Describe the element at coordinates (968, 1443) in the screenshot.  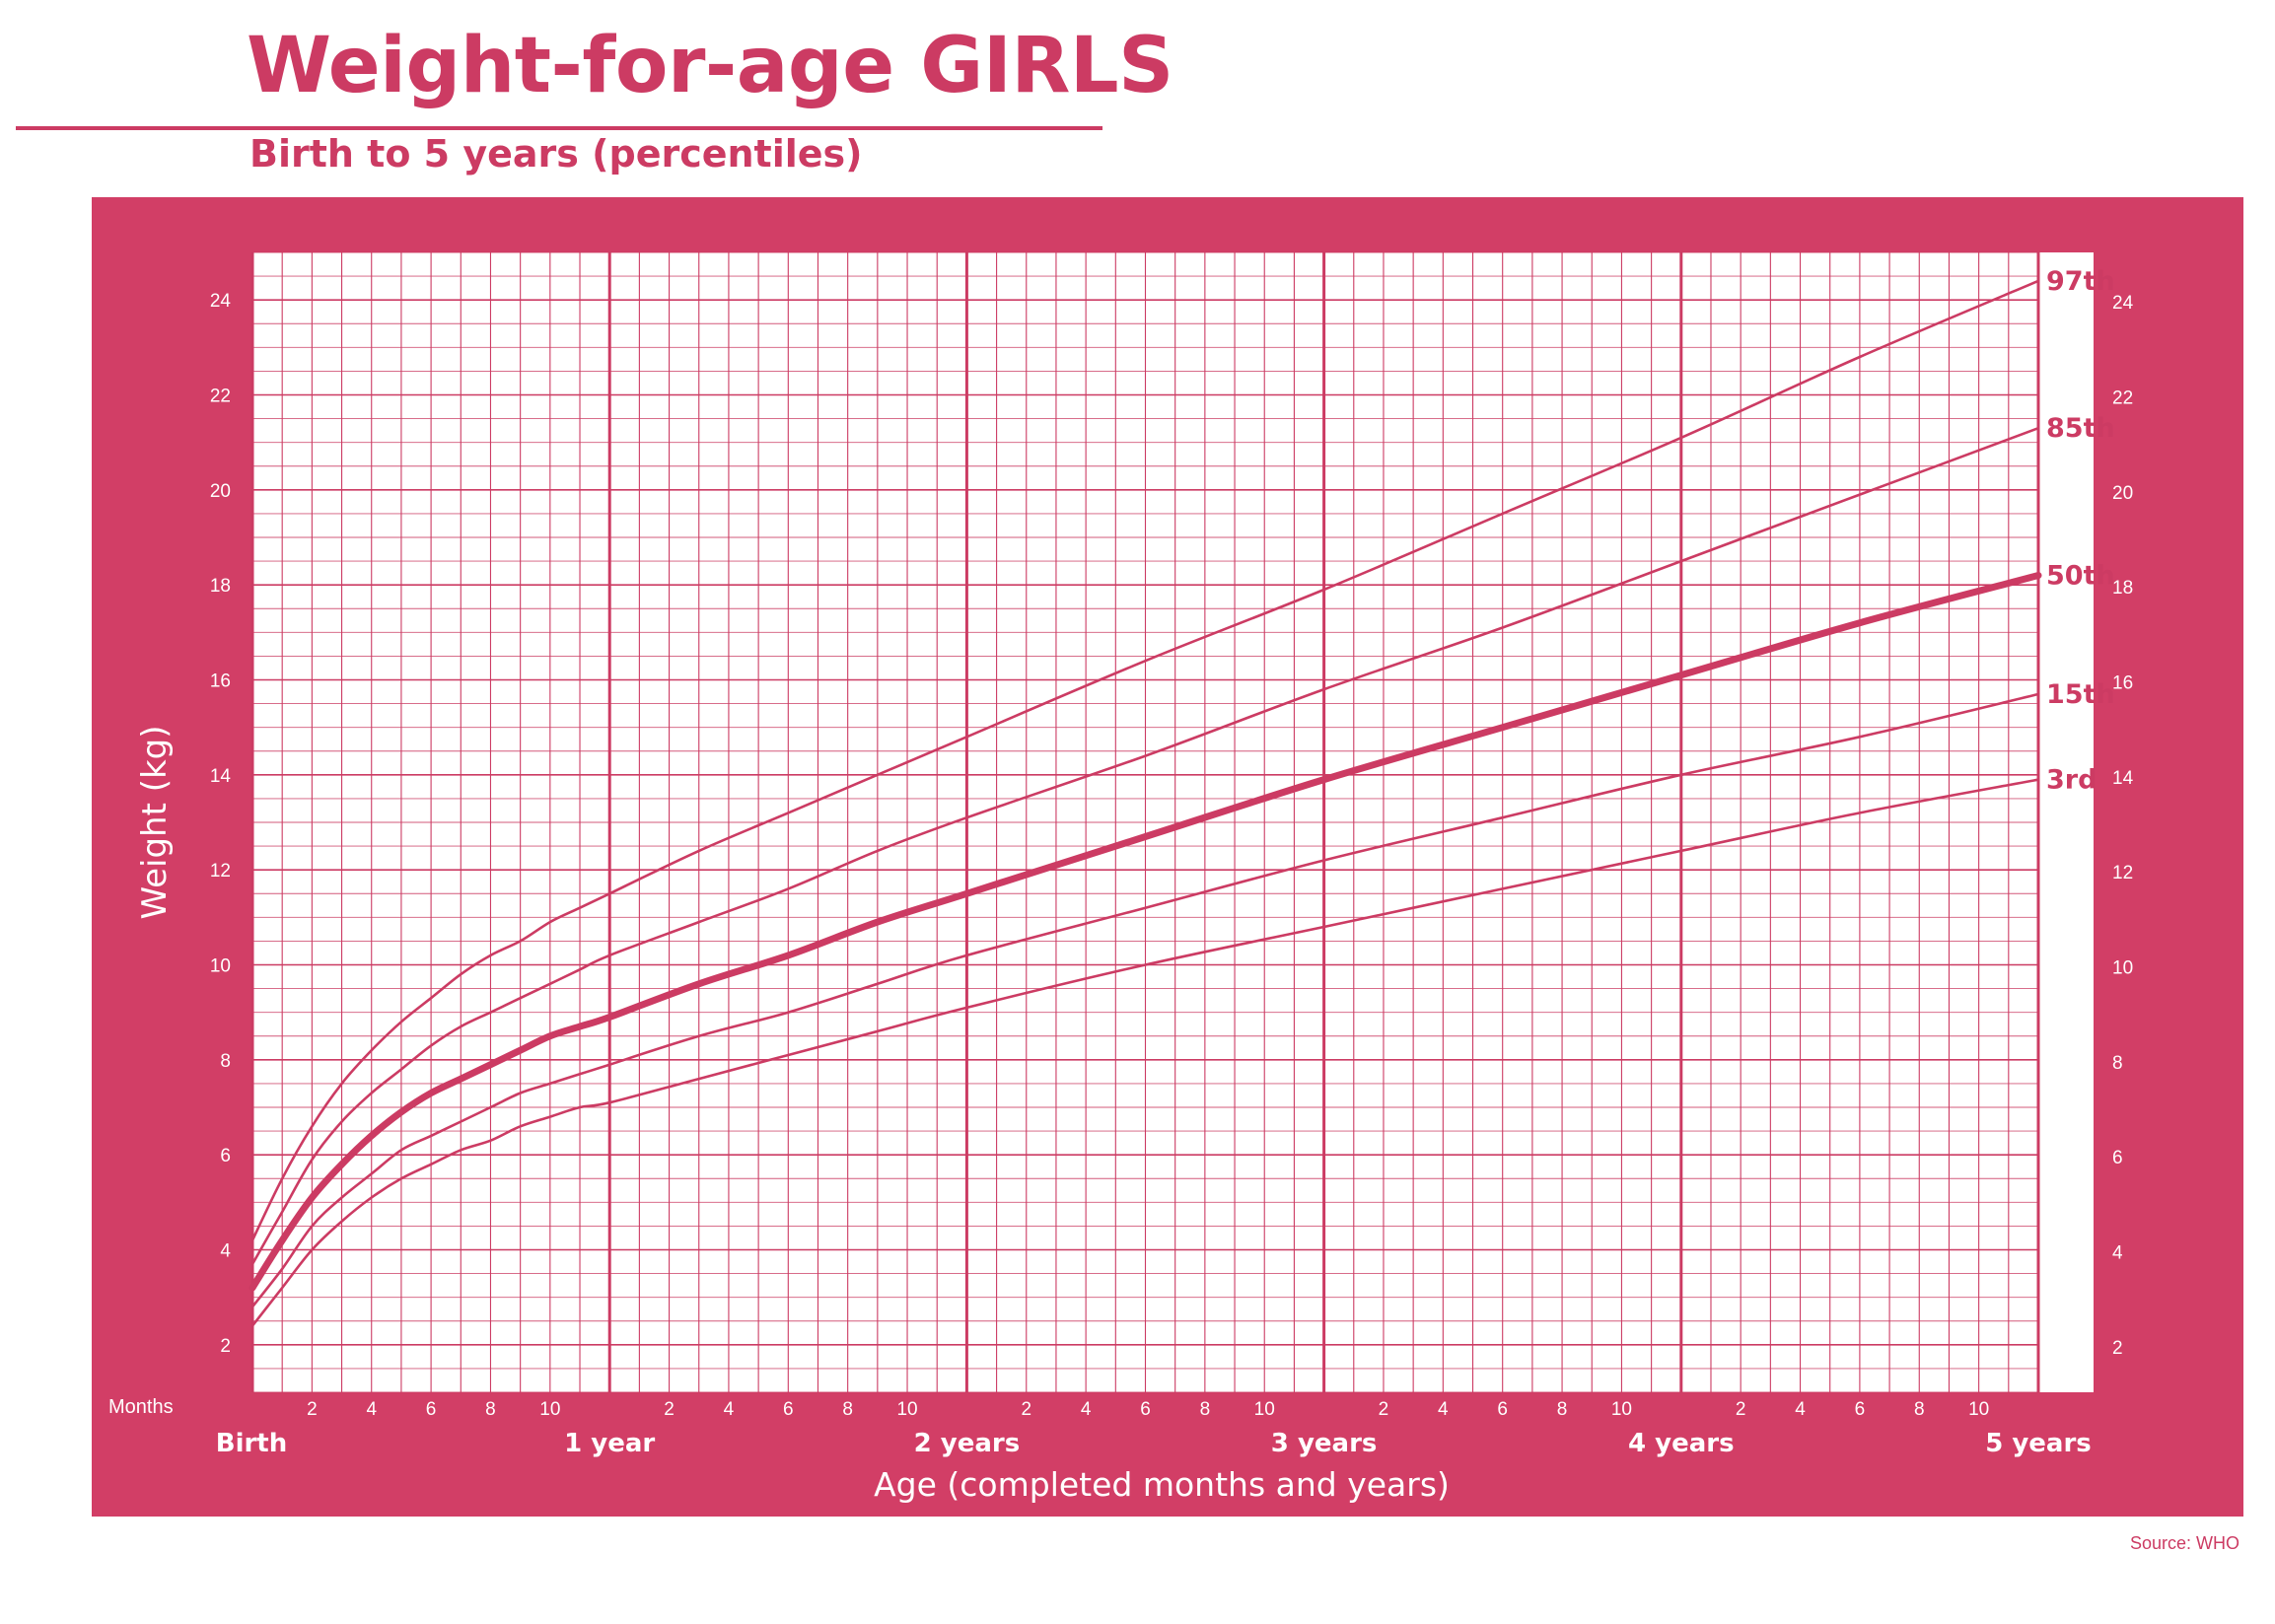
I see `year-label: 2 years` at that location.